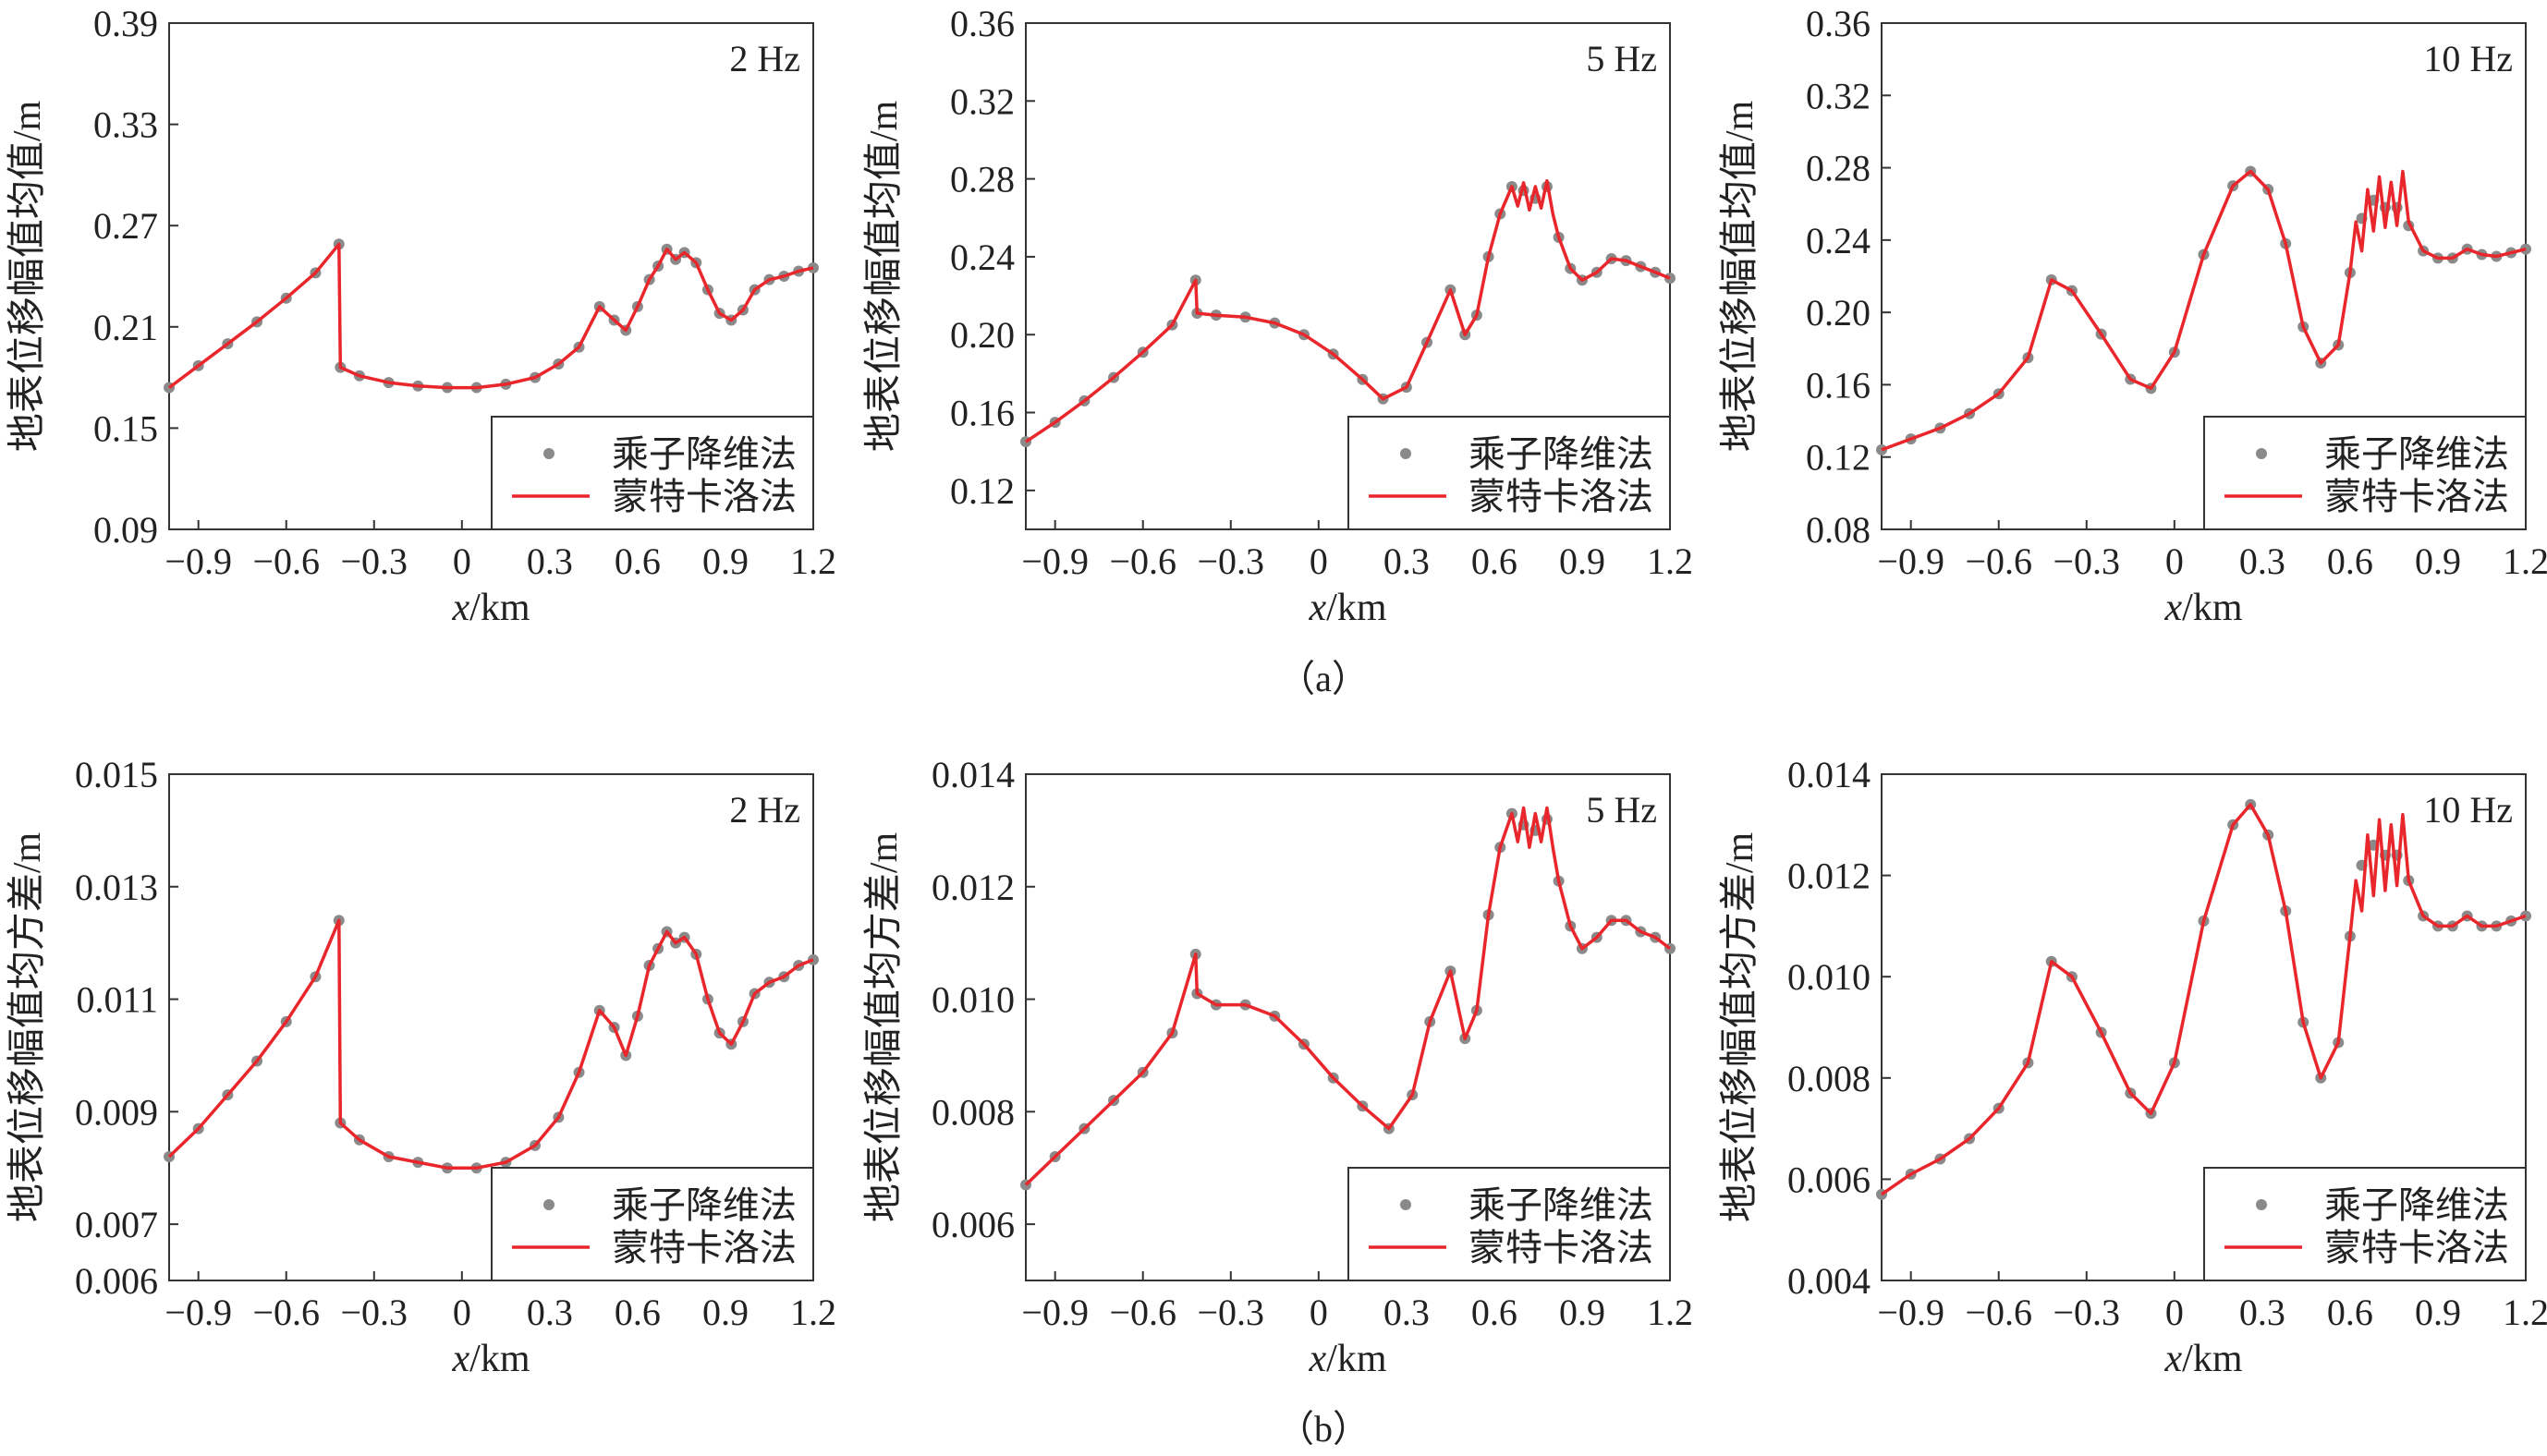 This screenshot has width=2547, height=1456. What do you see at coordinates (982, 101) in the screenshot?
I see `y-tick-label: 0.32` at bounding box center [982, 101].